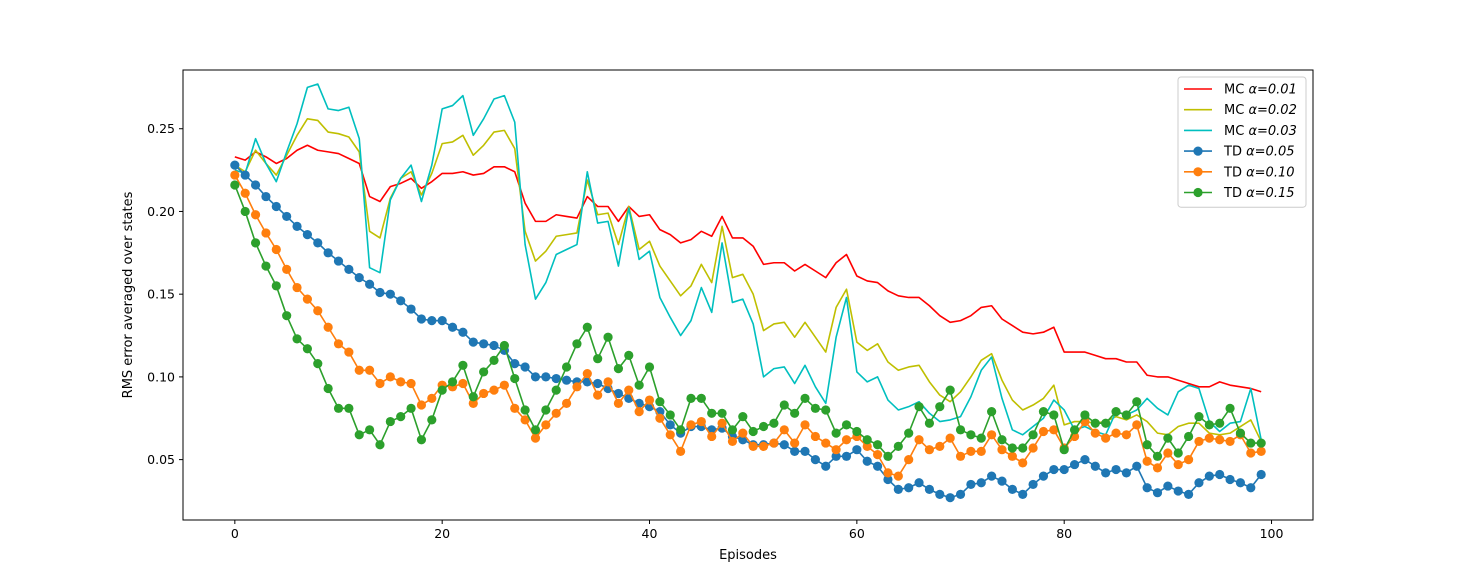 The width and height of the screenshot is (1460, 584). What do you see at coordinates (235, 533) in the screenshot?
I see `x-tick-label: 0` at bounding box center [235, 533].